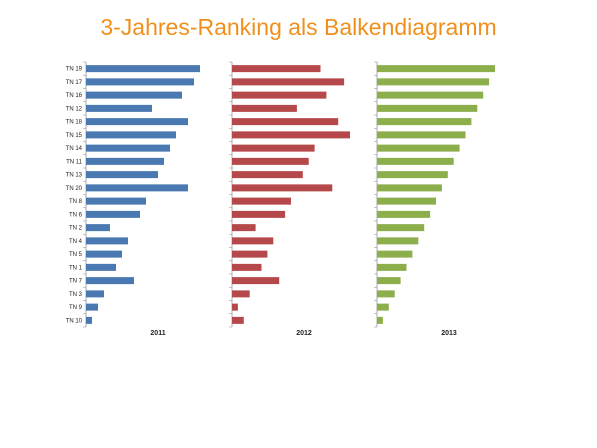  Describe the element at coordinates (74, 162) in the screenshot. I see `category-label: TN 11` at that location.